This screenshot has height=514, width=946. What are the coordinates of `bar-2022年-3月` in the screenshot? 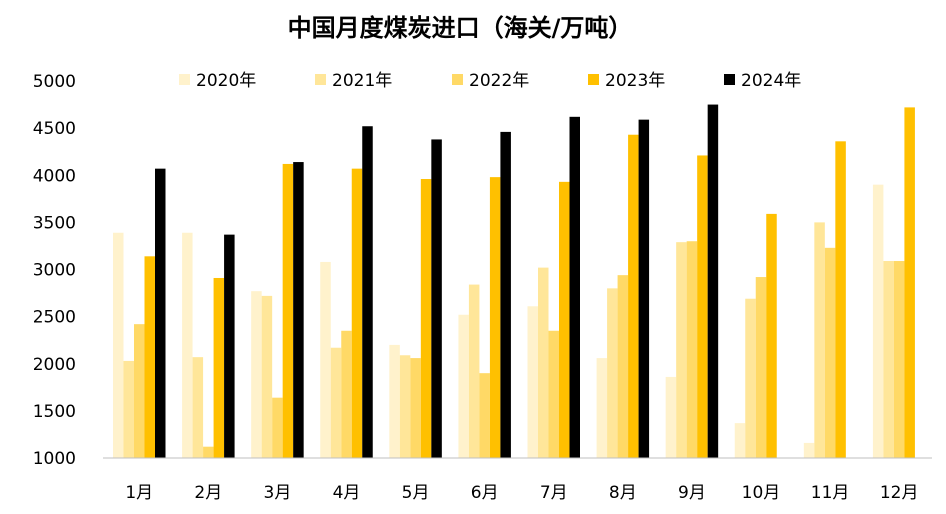 It's located at (277, 427).